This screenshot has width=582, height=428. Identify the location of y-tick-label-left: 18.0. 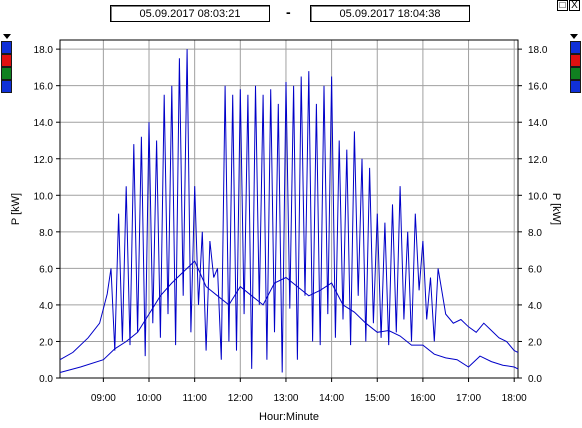
(44, 50).